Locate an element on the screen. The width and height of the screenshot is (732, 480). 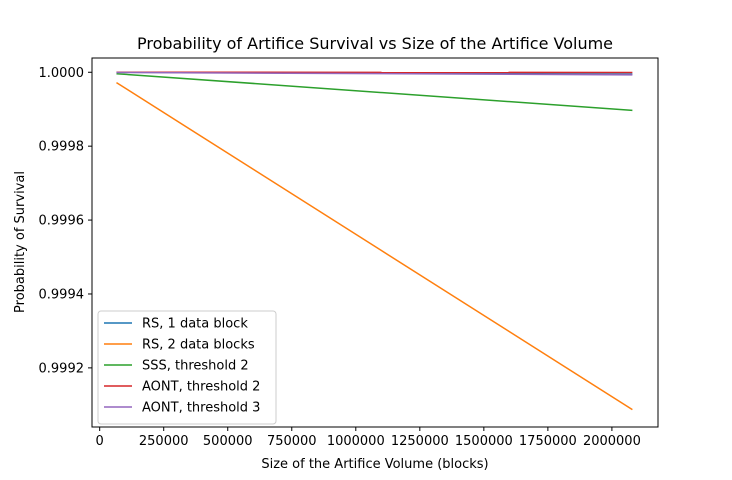
y-axis: 0.9992 0.9994 0.9996 0.9998 1.0000 is located at coordinates (65, 221).